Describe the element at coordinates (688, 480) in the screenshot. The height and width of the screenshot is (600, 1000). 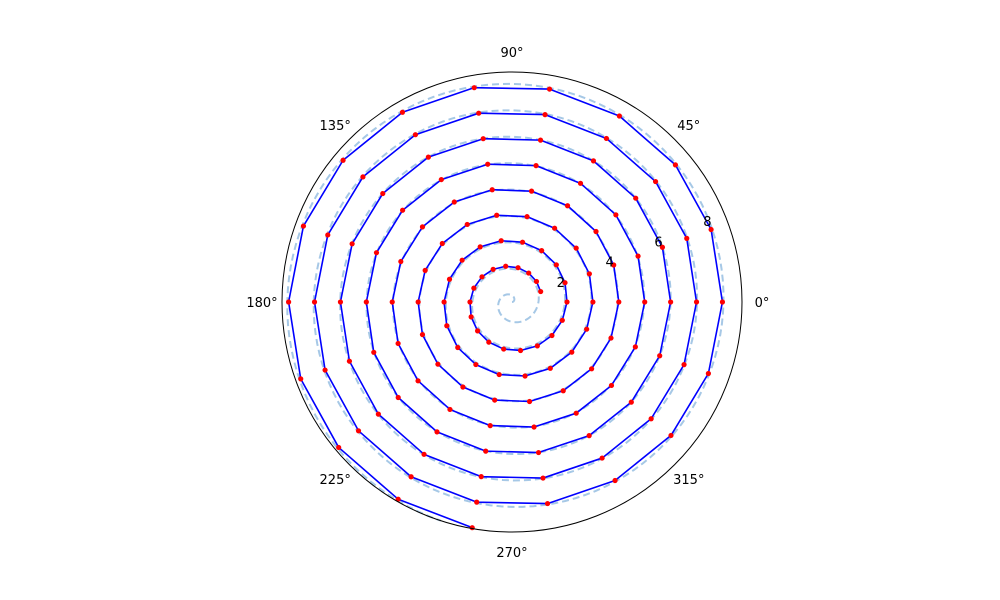
I see `theta-tick-label: 315°` at that location.